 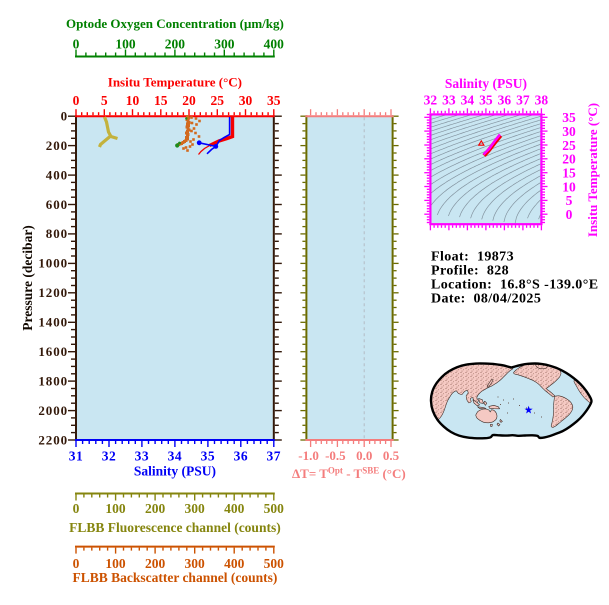 I want to click on svg-text: -0.5, so click(x=335, y=455).